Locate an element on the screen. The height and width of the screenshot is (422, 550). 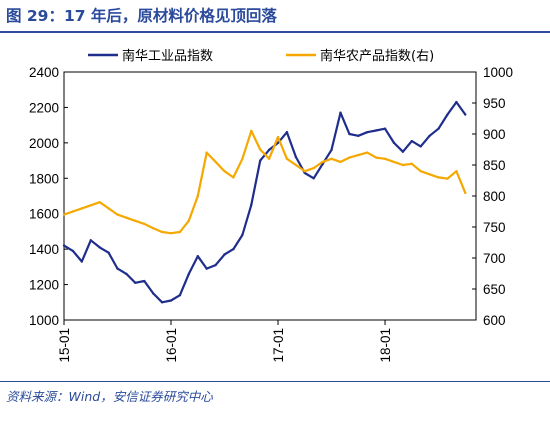
y-right-tick-label: 650 is located at coordinates (494, 289).